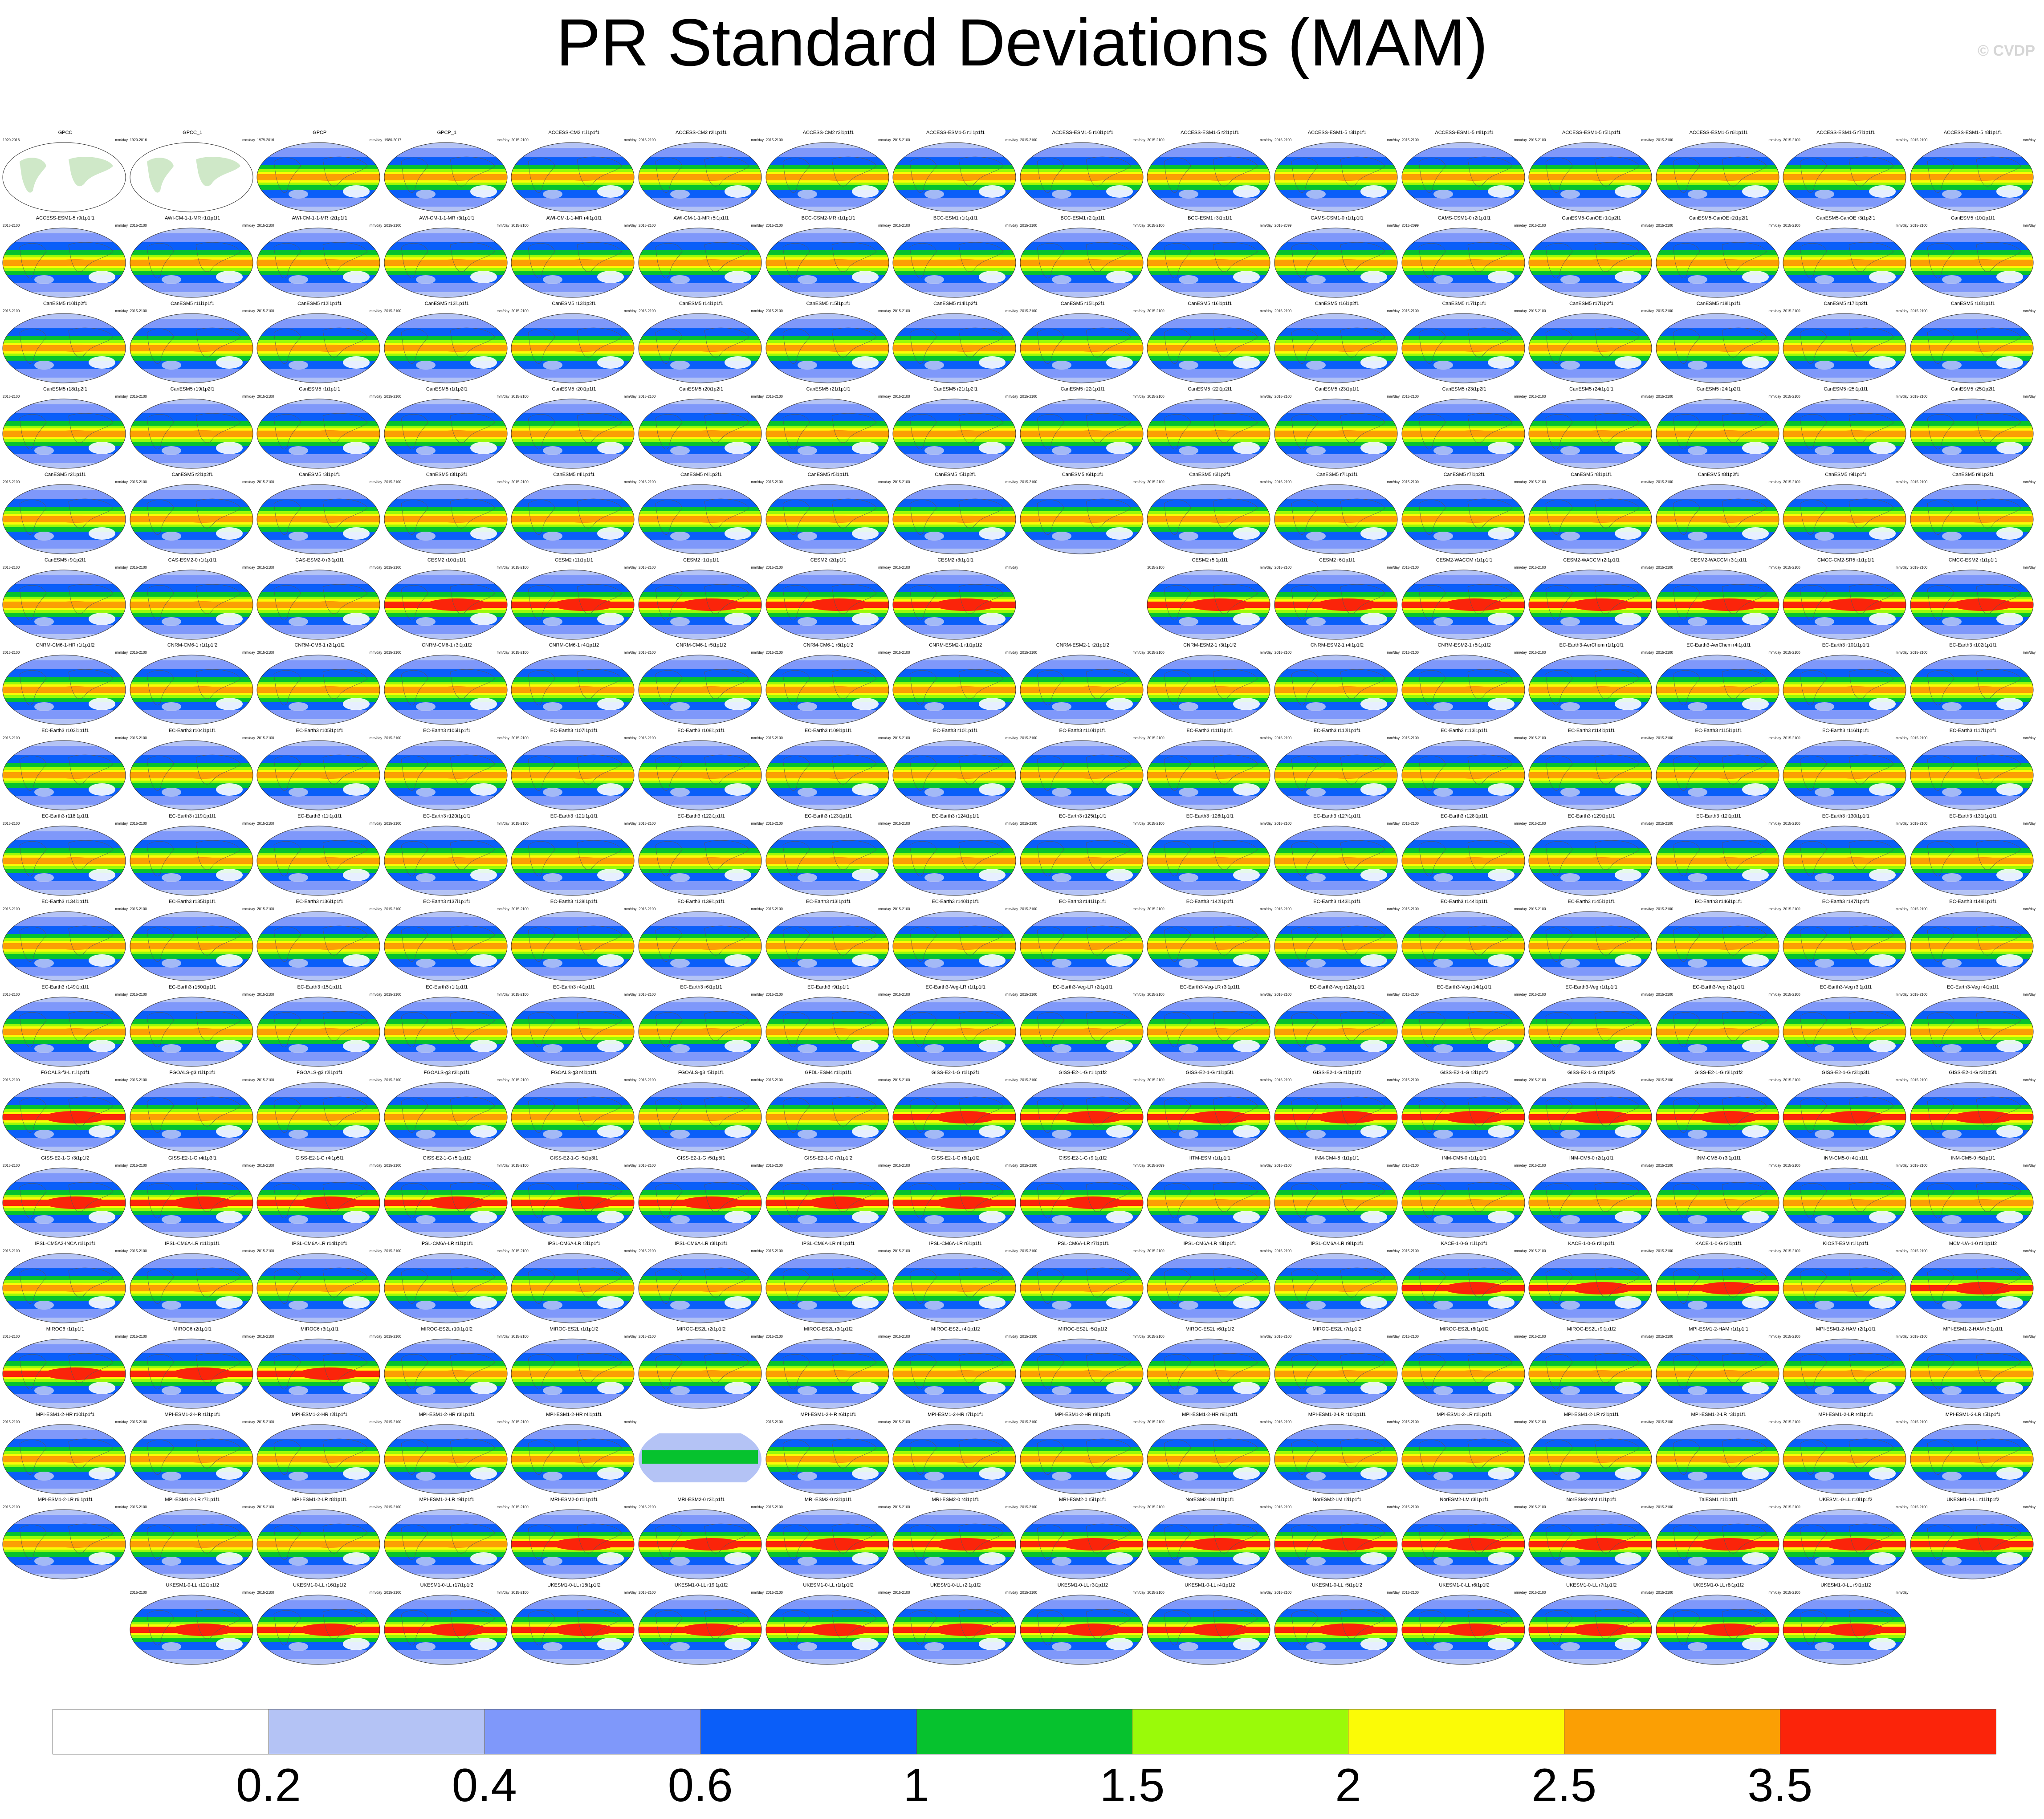 The image size is (2044, 1819). Describe the element at coordinates (192, 816) in the screenshot. I see `panel-title: EC-Earth3 r119i1p1f1` at that location.